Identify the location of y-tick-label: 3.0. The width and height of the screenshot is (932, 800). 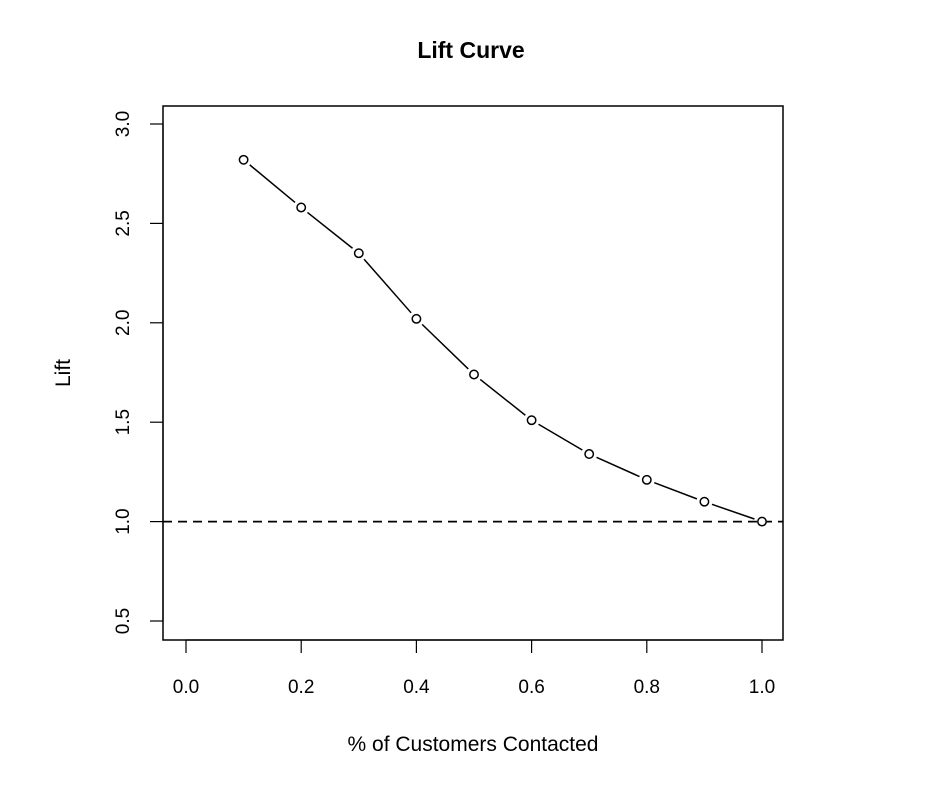
(123, 124).